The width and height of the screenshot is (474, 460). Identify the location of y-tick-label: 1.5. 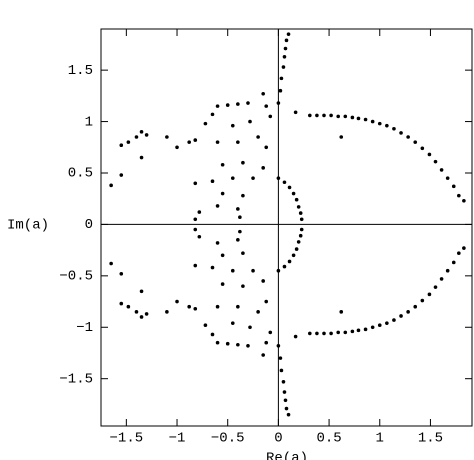
(80, 71).